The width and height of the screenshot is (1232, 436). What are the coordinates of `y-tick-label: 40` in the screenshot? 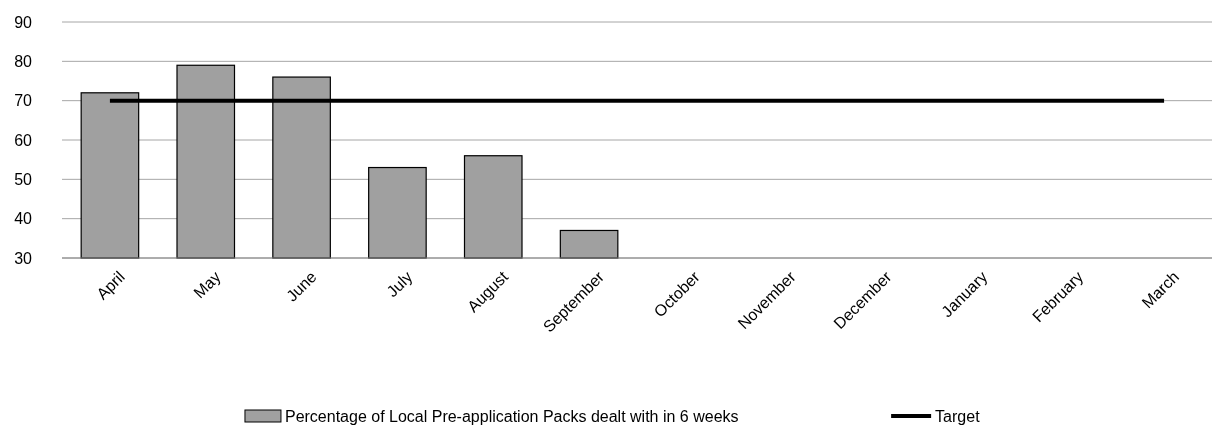 It's located at (23, 219).